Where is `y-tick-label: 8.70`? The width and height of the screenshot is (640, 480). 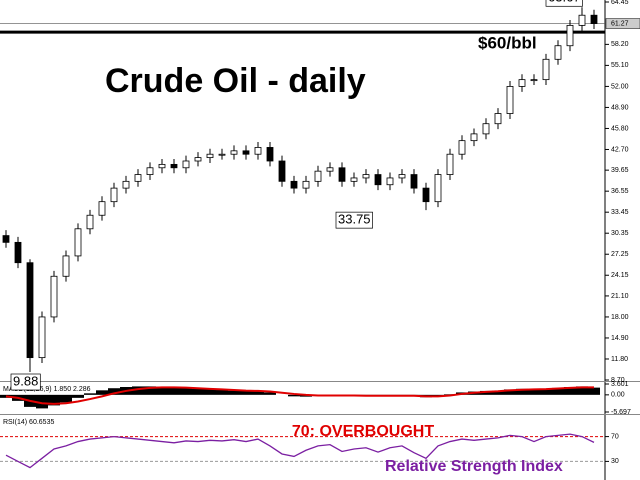
y-tick-label: 8.70 is located at coordinates (618, 380).